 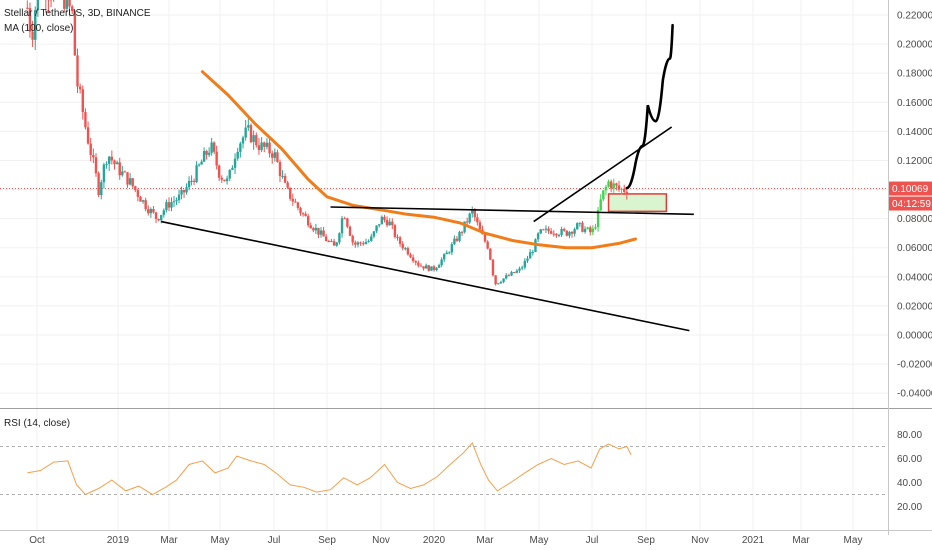 I want to click on time-axis-label: 2020, so click(x=434, y=540).